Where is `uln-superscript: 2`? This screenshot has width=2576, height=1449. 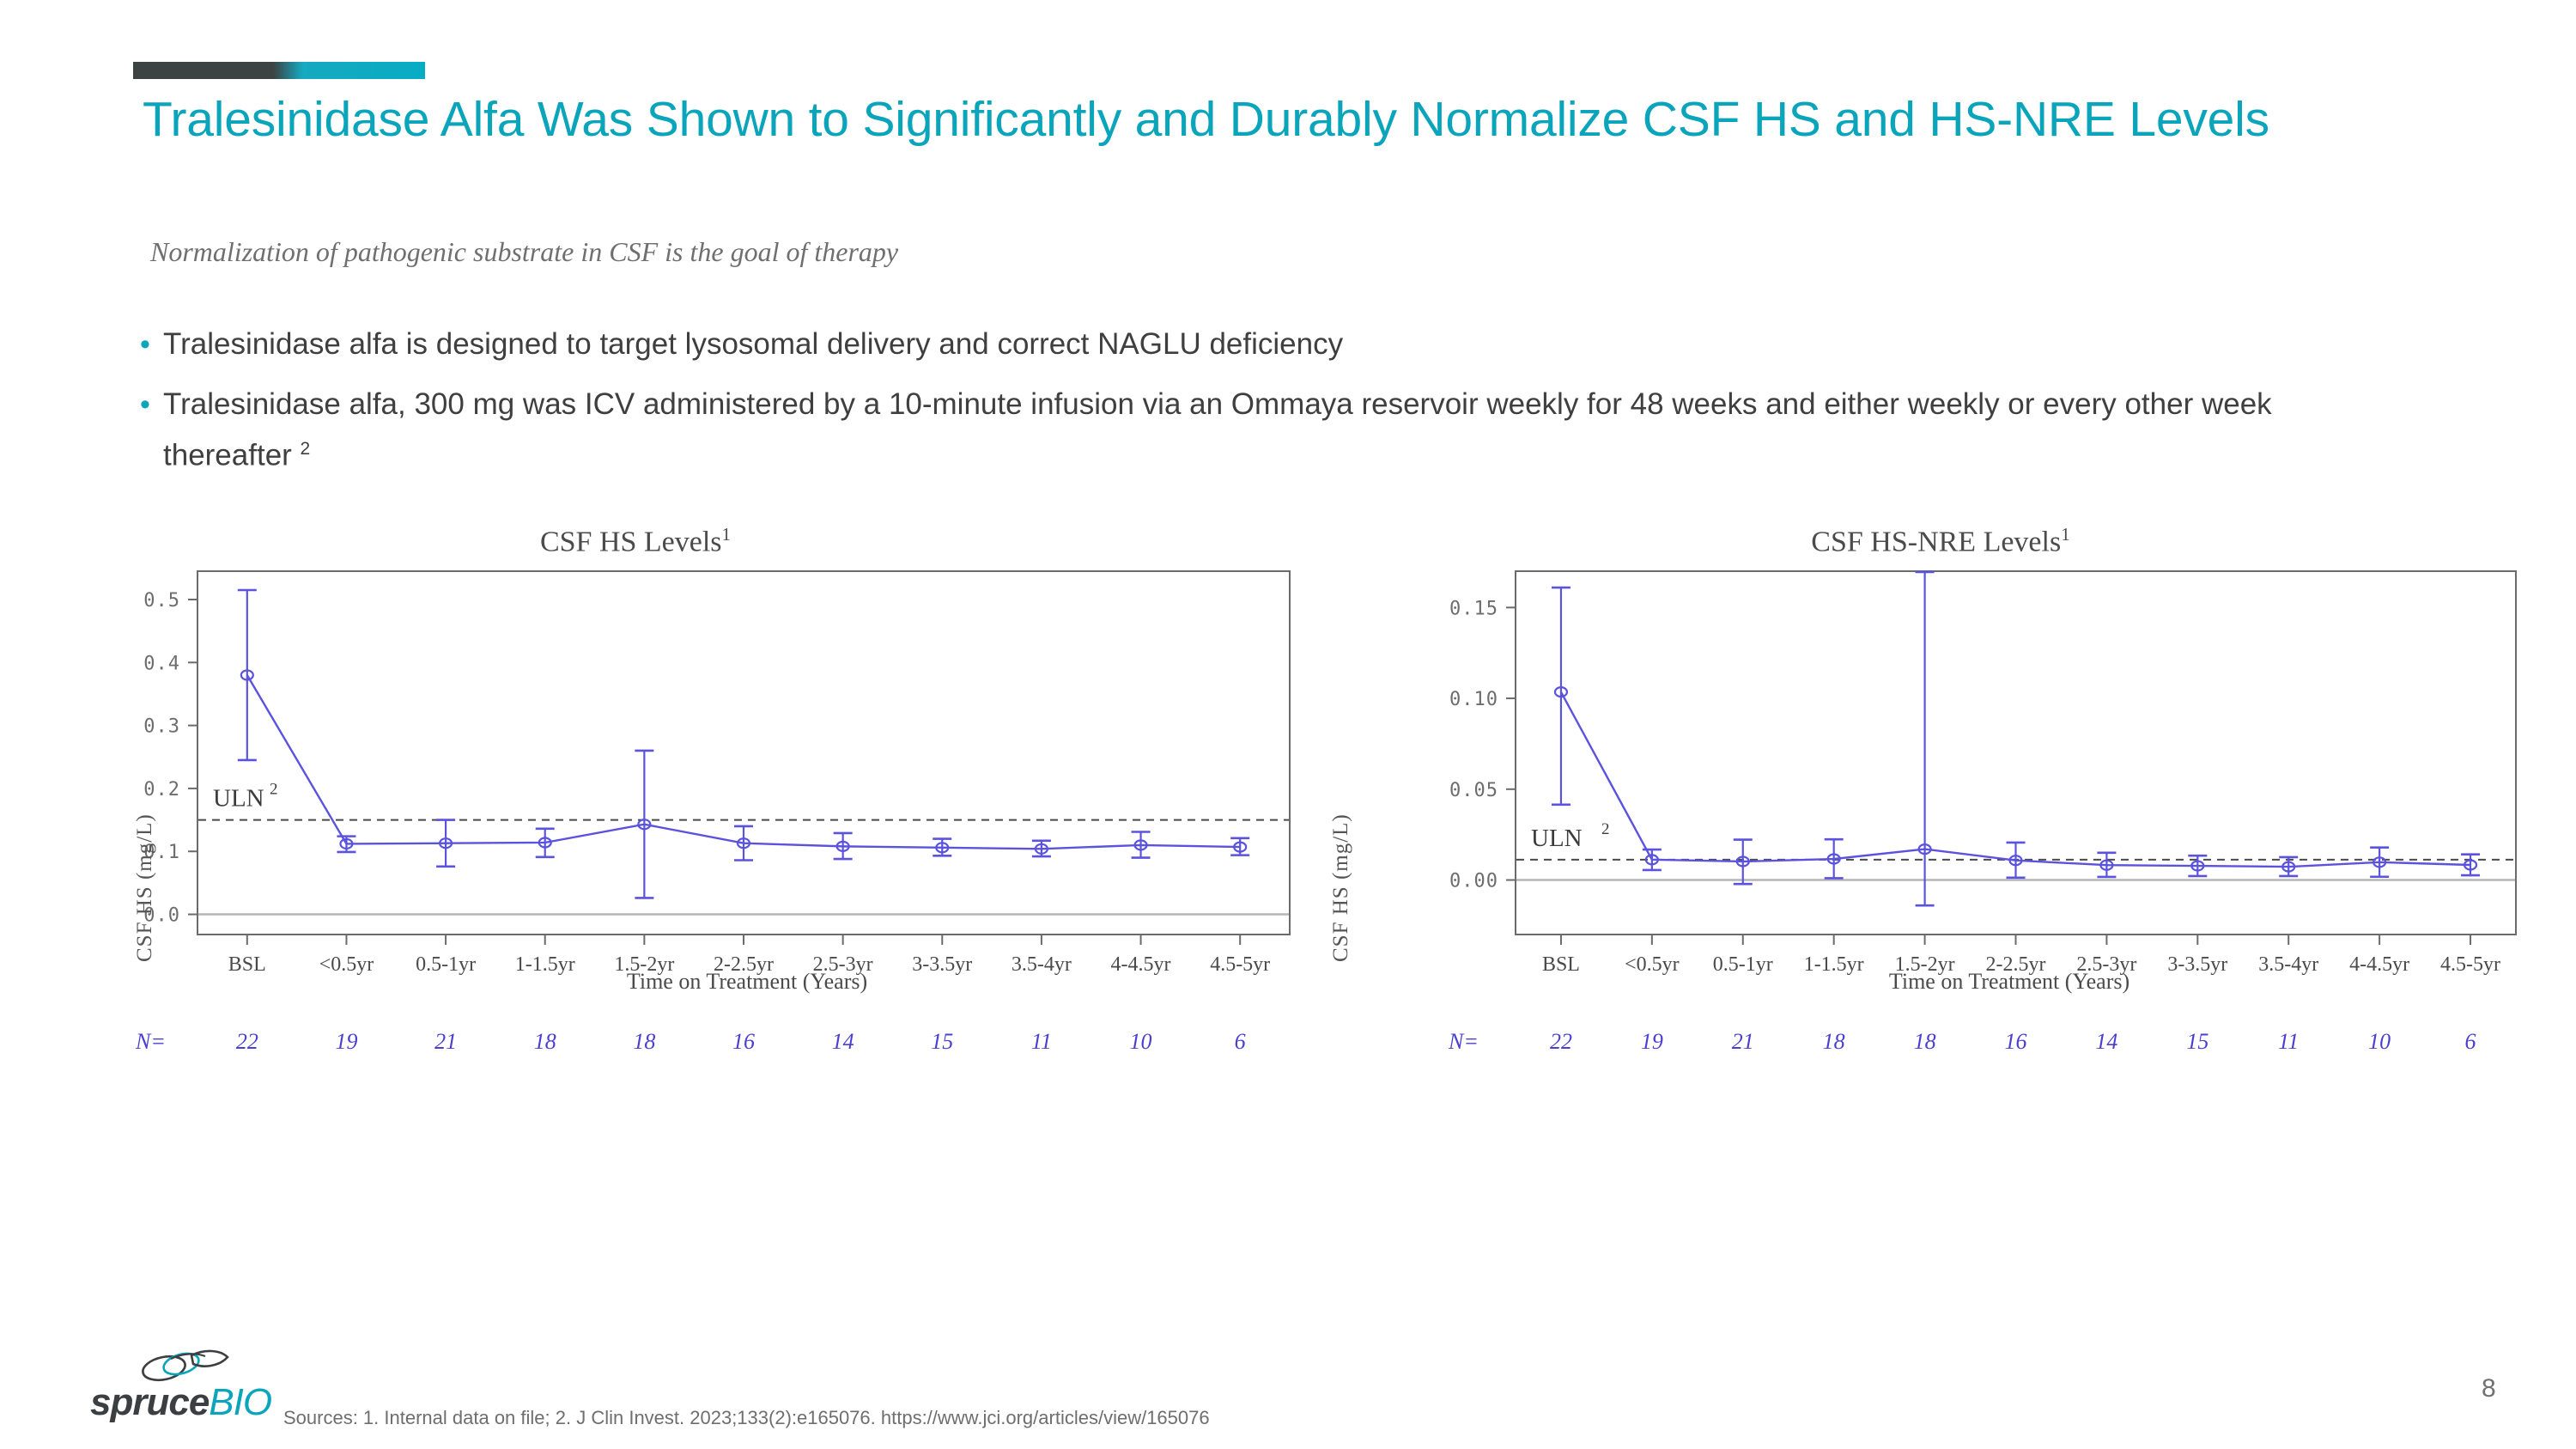 uln-superscript: 2 is located at coordinates (274, 790).